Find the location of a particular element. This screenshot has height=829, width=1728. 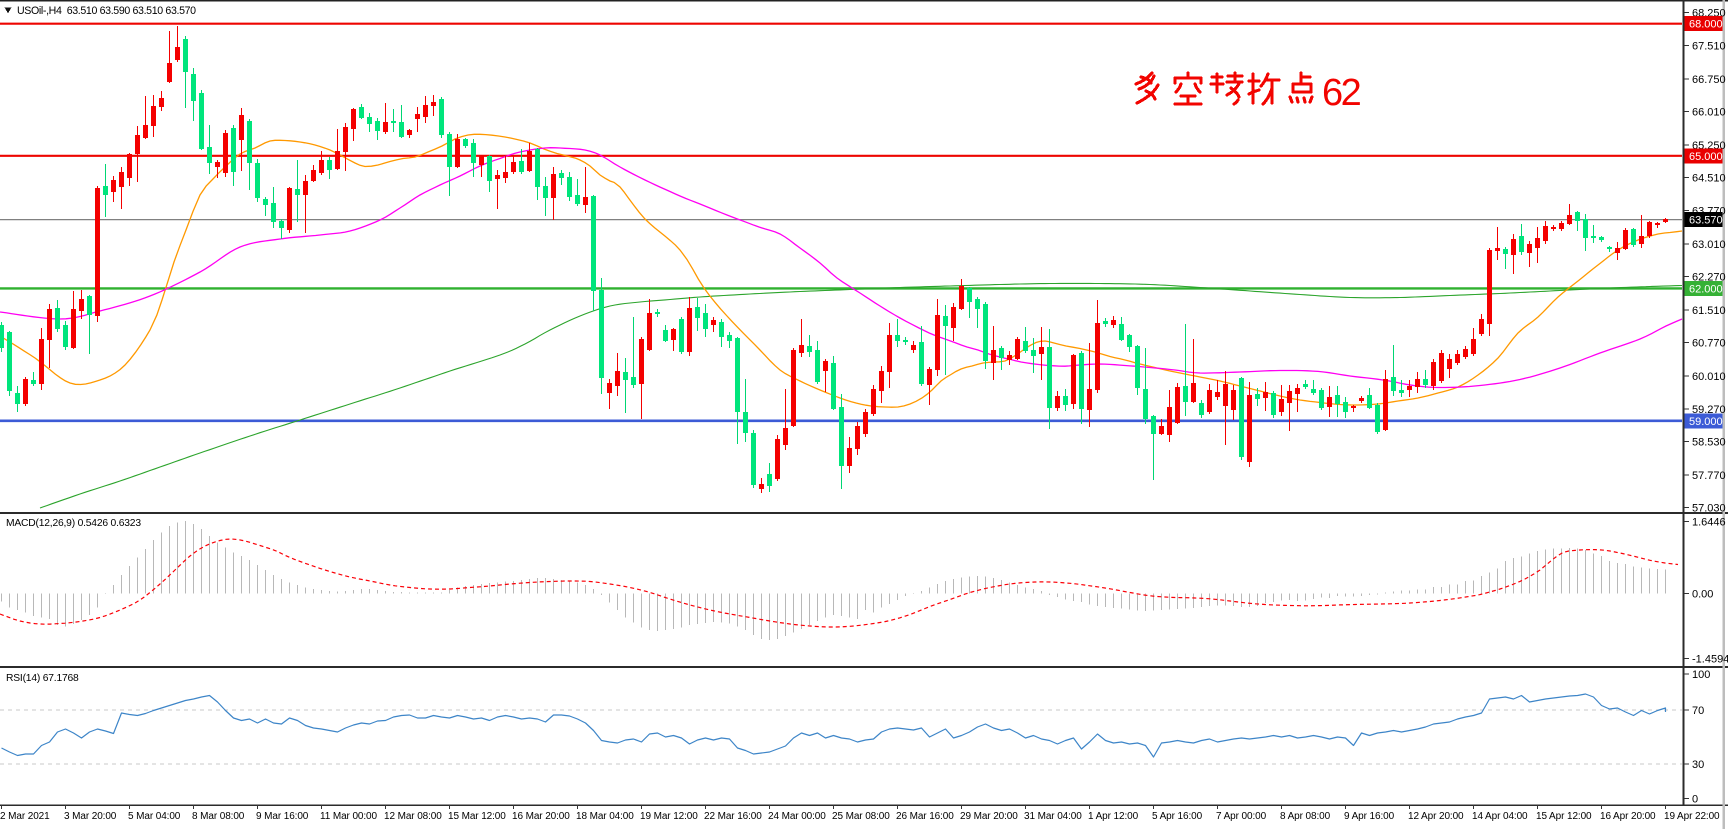

svg-text: 26 Mar 16:00 is located at coordinates (925, 816).